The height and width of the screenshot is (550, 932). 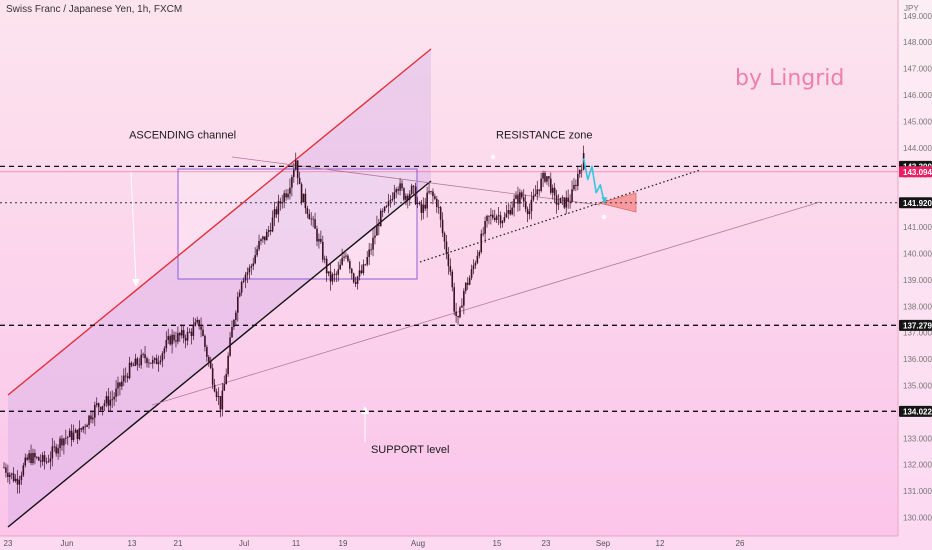 I want to click on price-level-label: 141.920, so click(x=917, y=203).